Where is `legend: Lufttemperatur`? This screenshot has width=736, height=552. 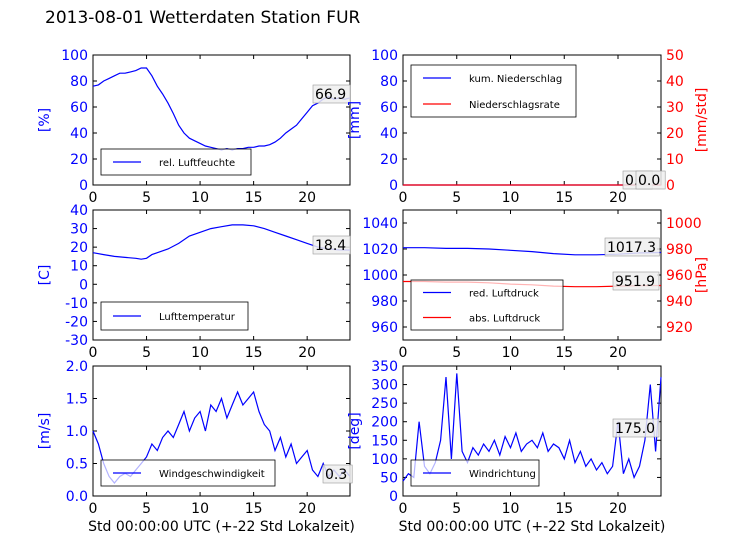
legend: Lufttemperatur is located at coordinates (174, 316).